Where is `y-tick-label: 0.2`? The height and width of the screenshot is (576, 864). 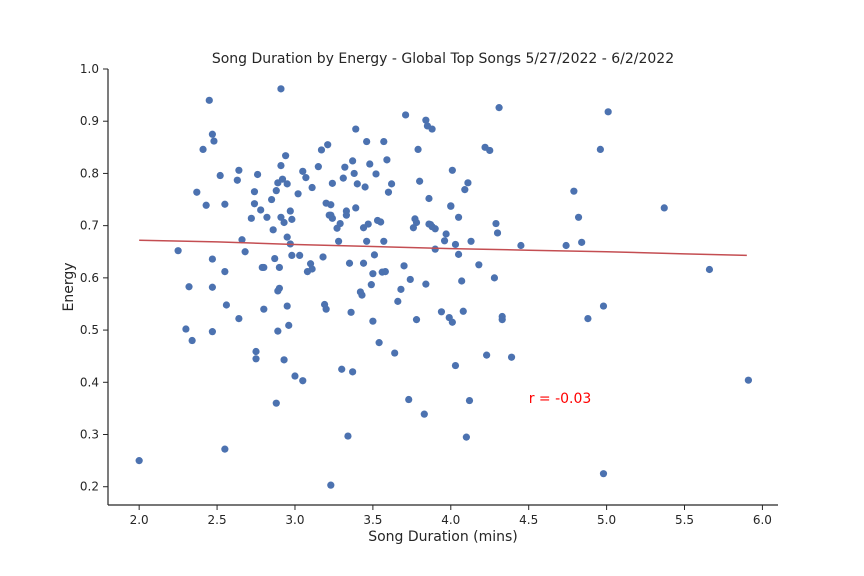 y-tick-label: 0.2 is located at coordinates (89, 487).